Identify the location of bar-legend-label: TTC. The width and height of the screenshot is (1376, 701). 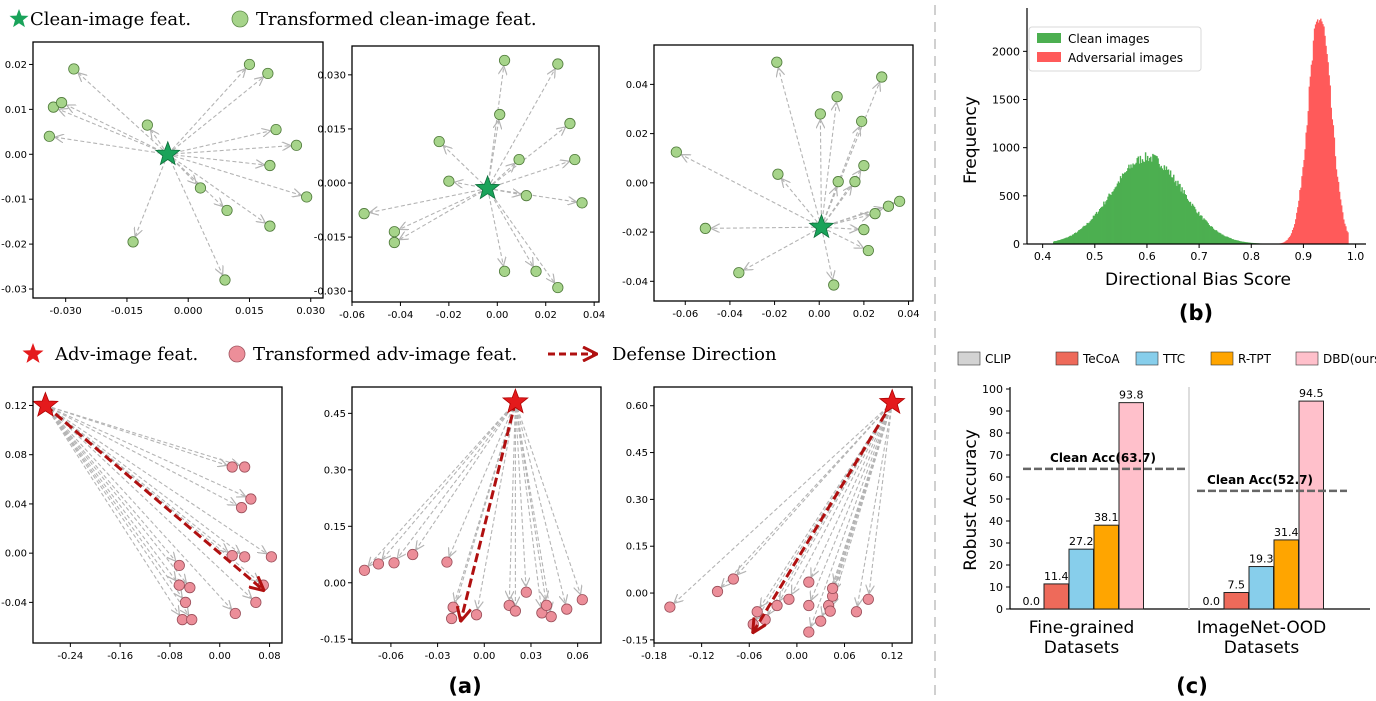
(1173, 359).